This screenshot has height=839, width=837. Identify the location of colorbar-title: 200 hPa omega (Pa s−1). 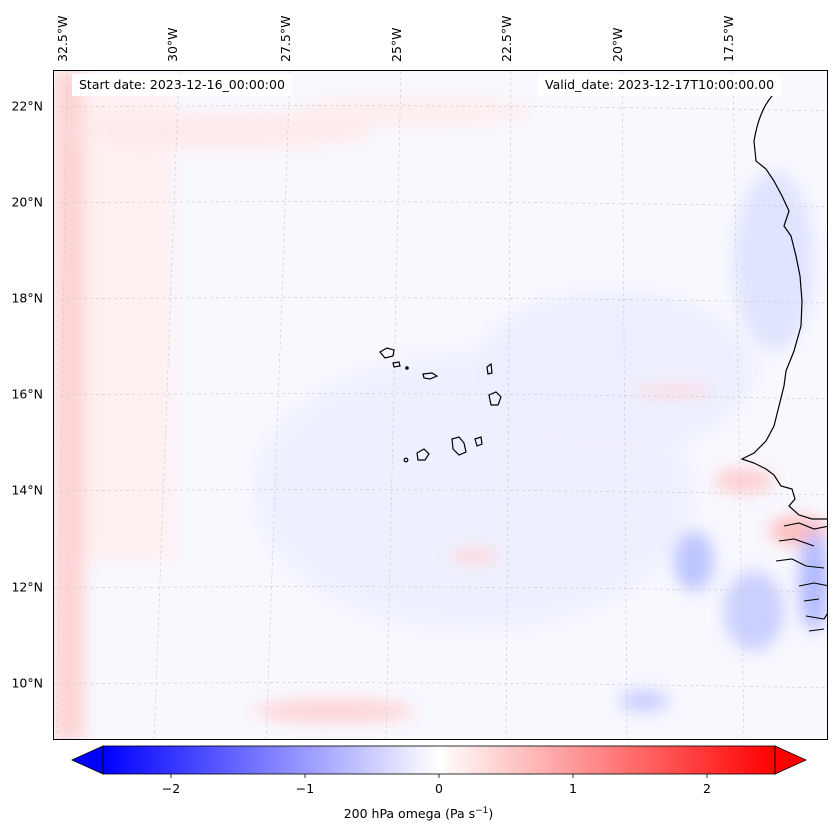
(418, 813).